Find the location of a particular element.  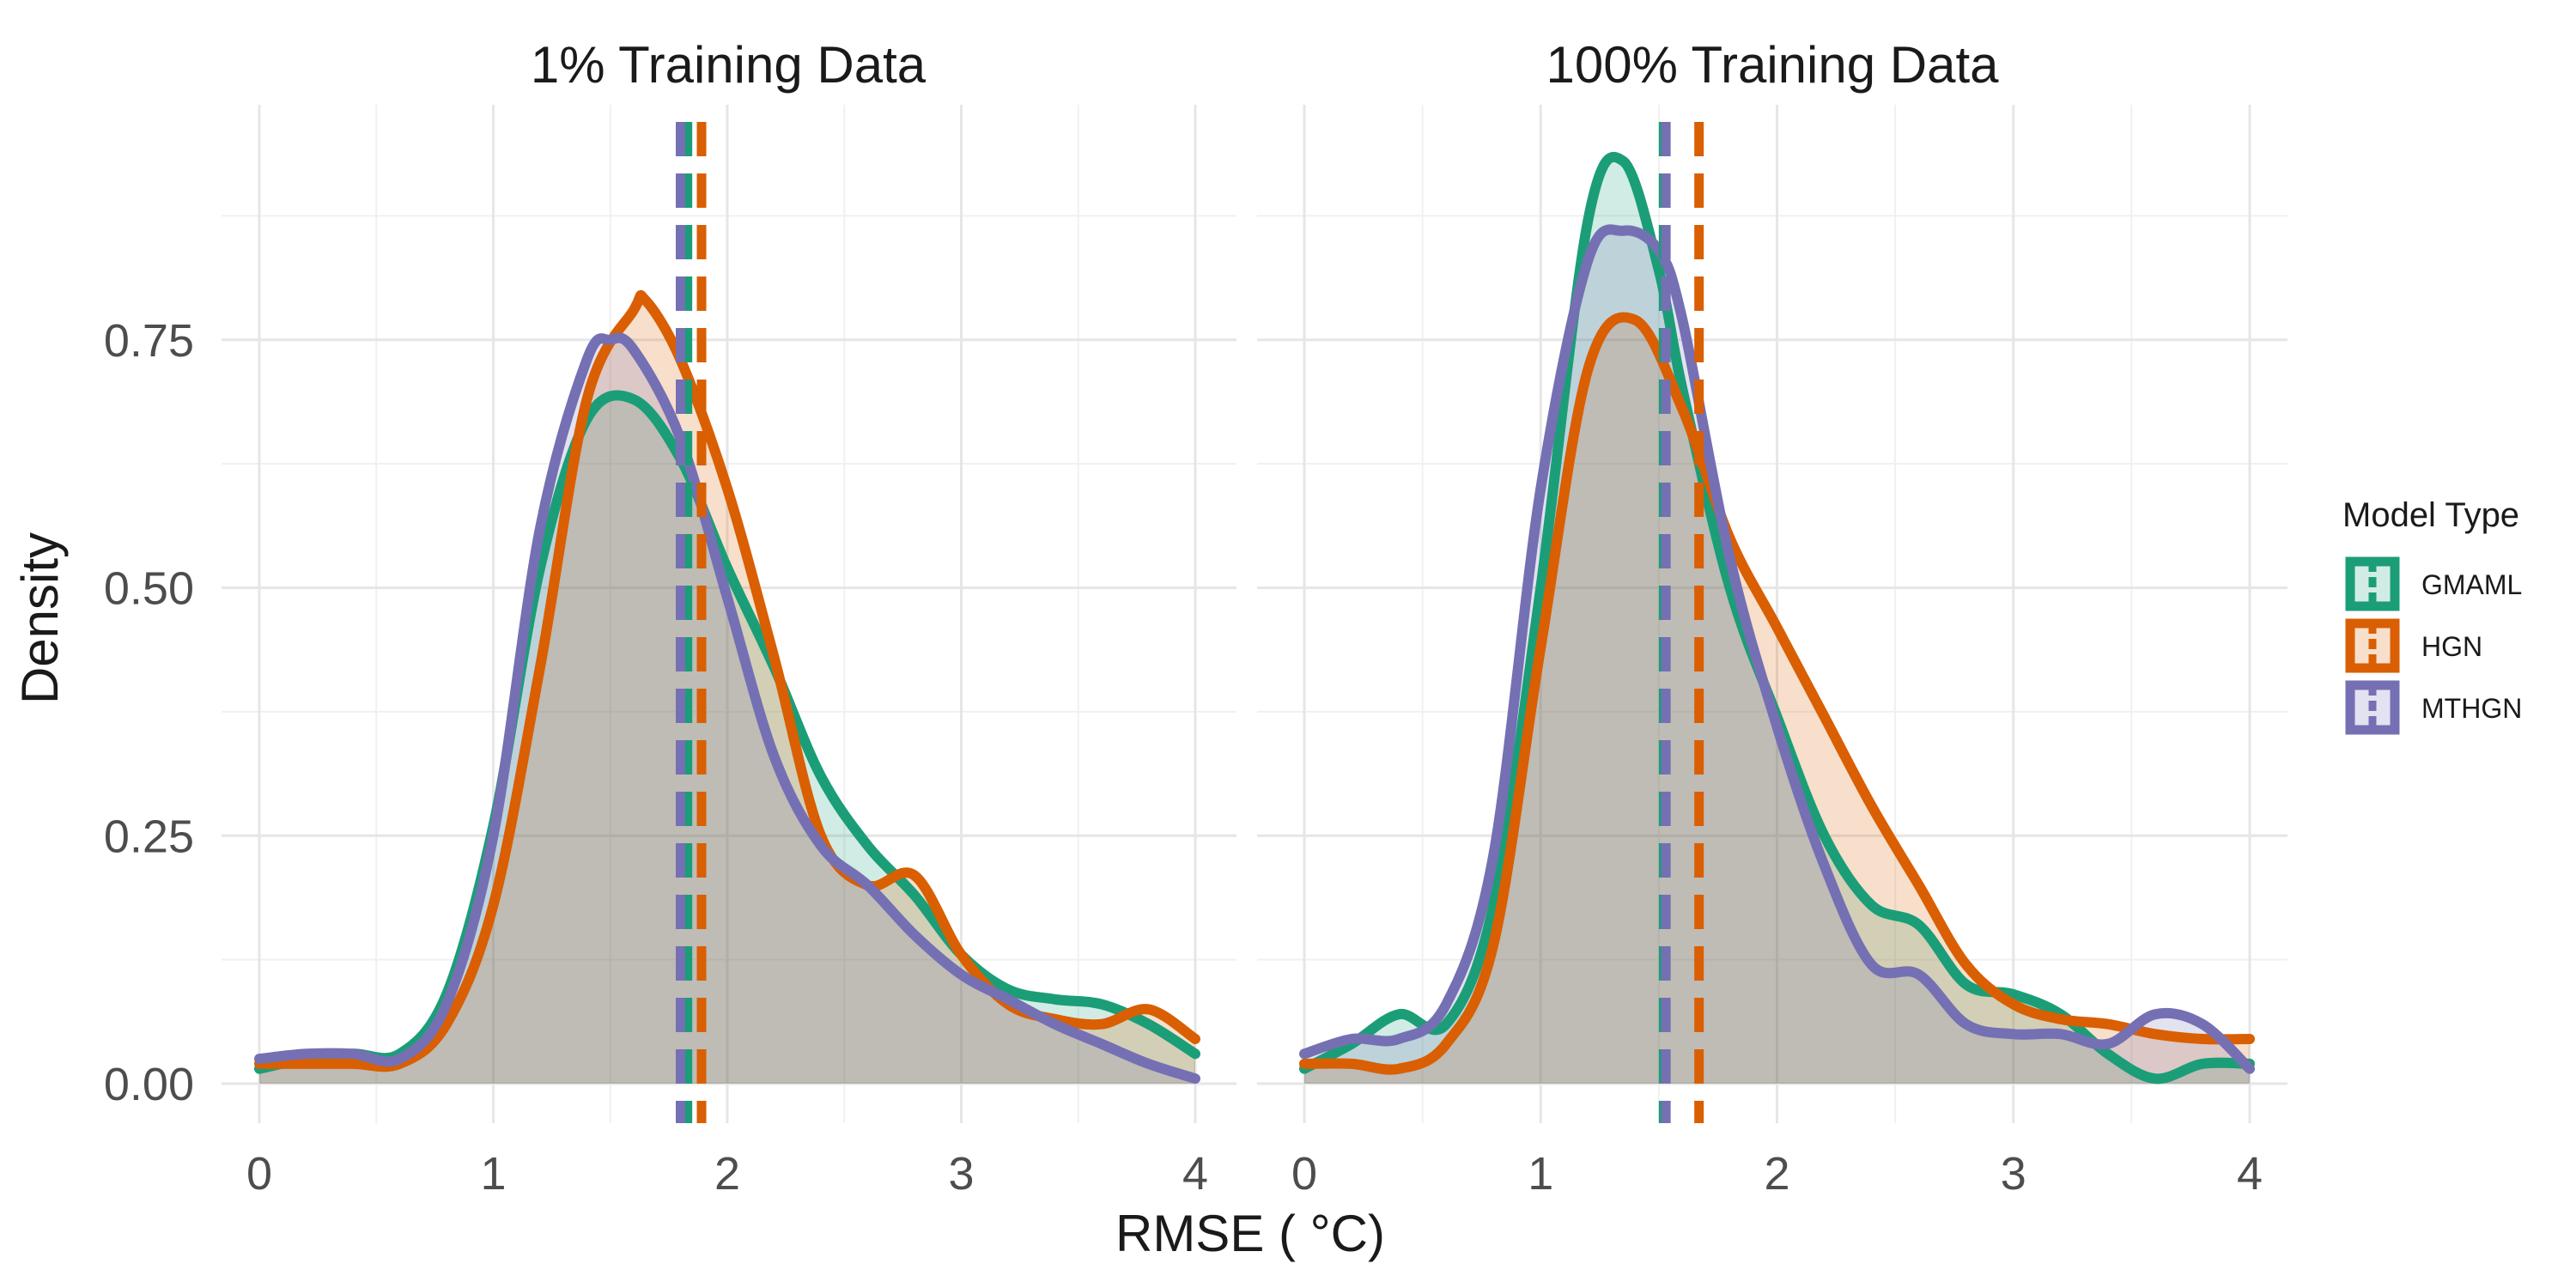

legend-title: Model Type is located at coordinates (2430, 515).